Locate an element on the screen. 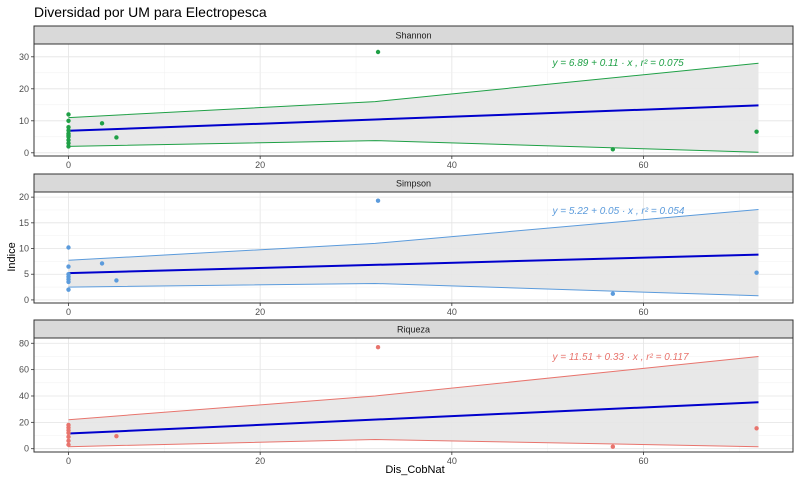  x-axis-title: Dis_CobNat is located at coordinates (414, 470).